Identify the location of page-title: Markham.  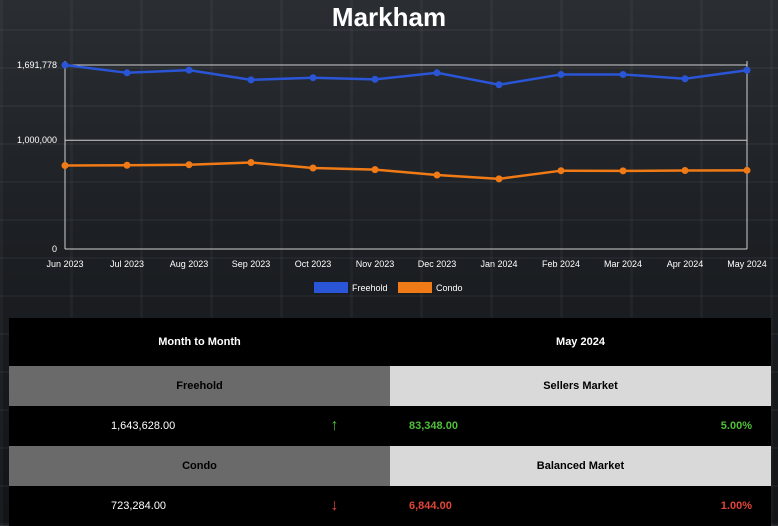
(389, 17).